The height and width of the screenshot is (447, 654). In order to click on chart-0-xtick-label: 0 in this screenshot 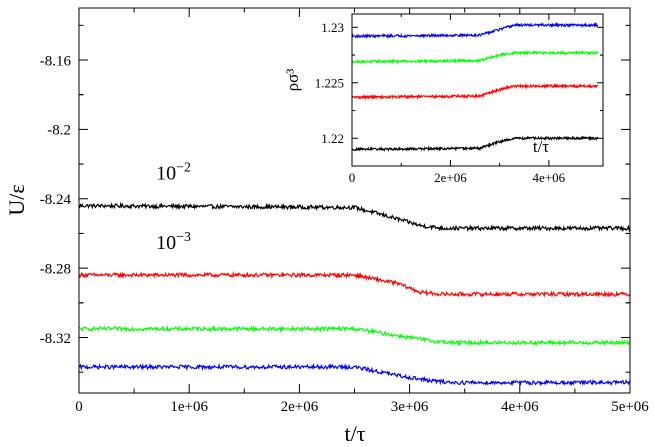, I will do `click(79, 407)`.